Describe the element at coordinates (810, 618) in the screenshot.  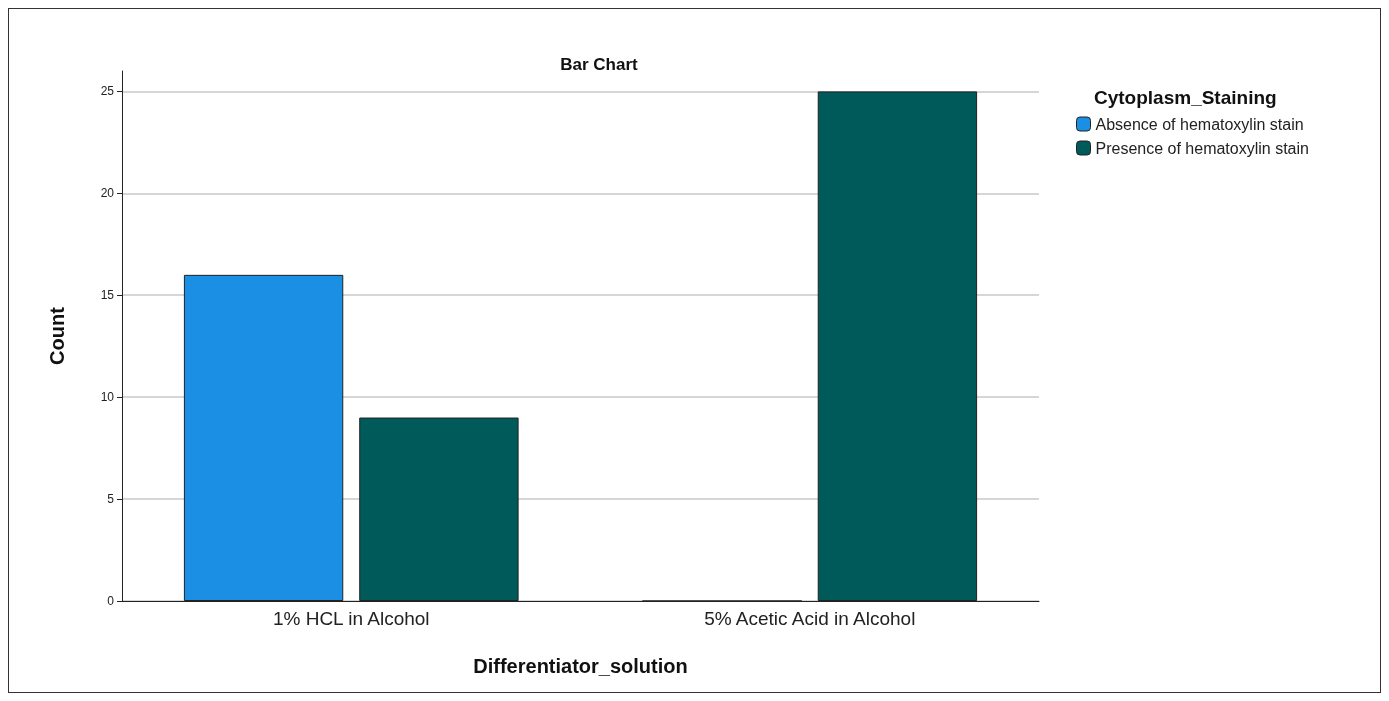
I see `x-tick-label: 5% Acetic Acid in Alcohol` at that location.